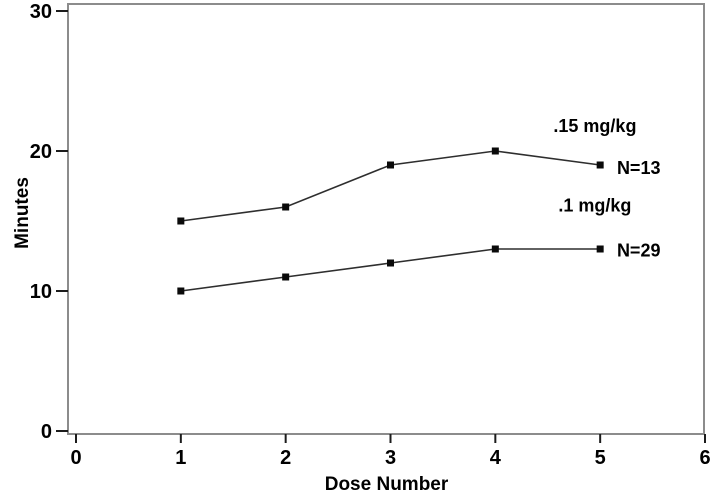 The height and width of the screenshot is (501, 711). I want to click on x-tick-label: 3, so click(390, 458).